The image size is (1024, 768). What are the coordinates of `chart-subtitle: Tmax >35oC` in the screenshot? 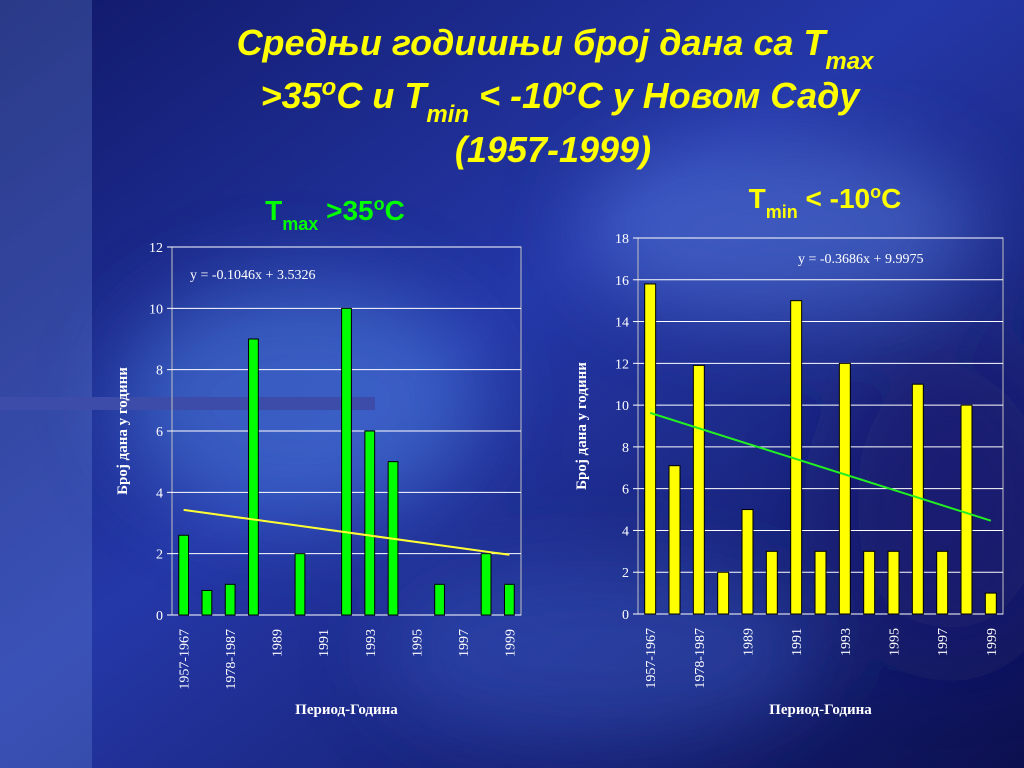 It's located at (335, 214).